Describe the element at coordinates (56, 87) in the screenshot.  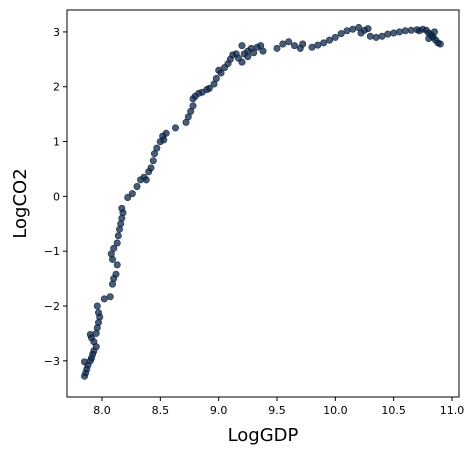
I see `y-tick-label: 2` at that location.